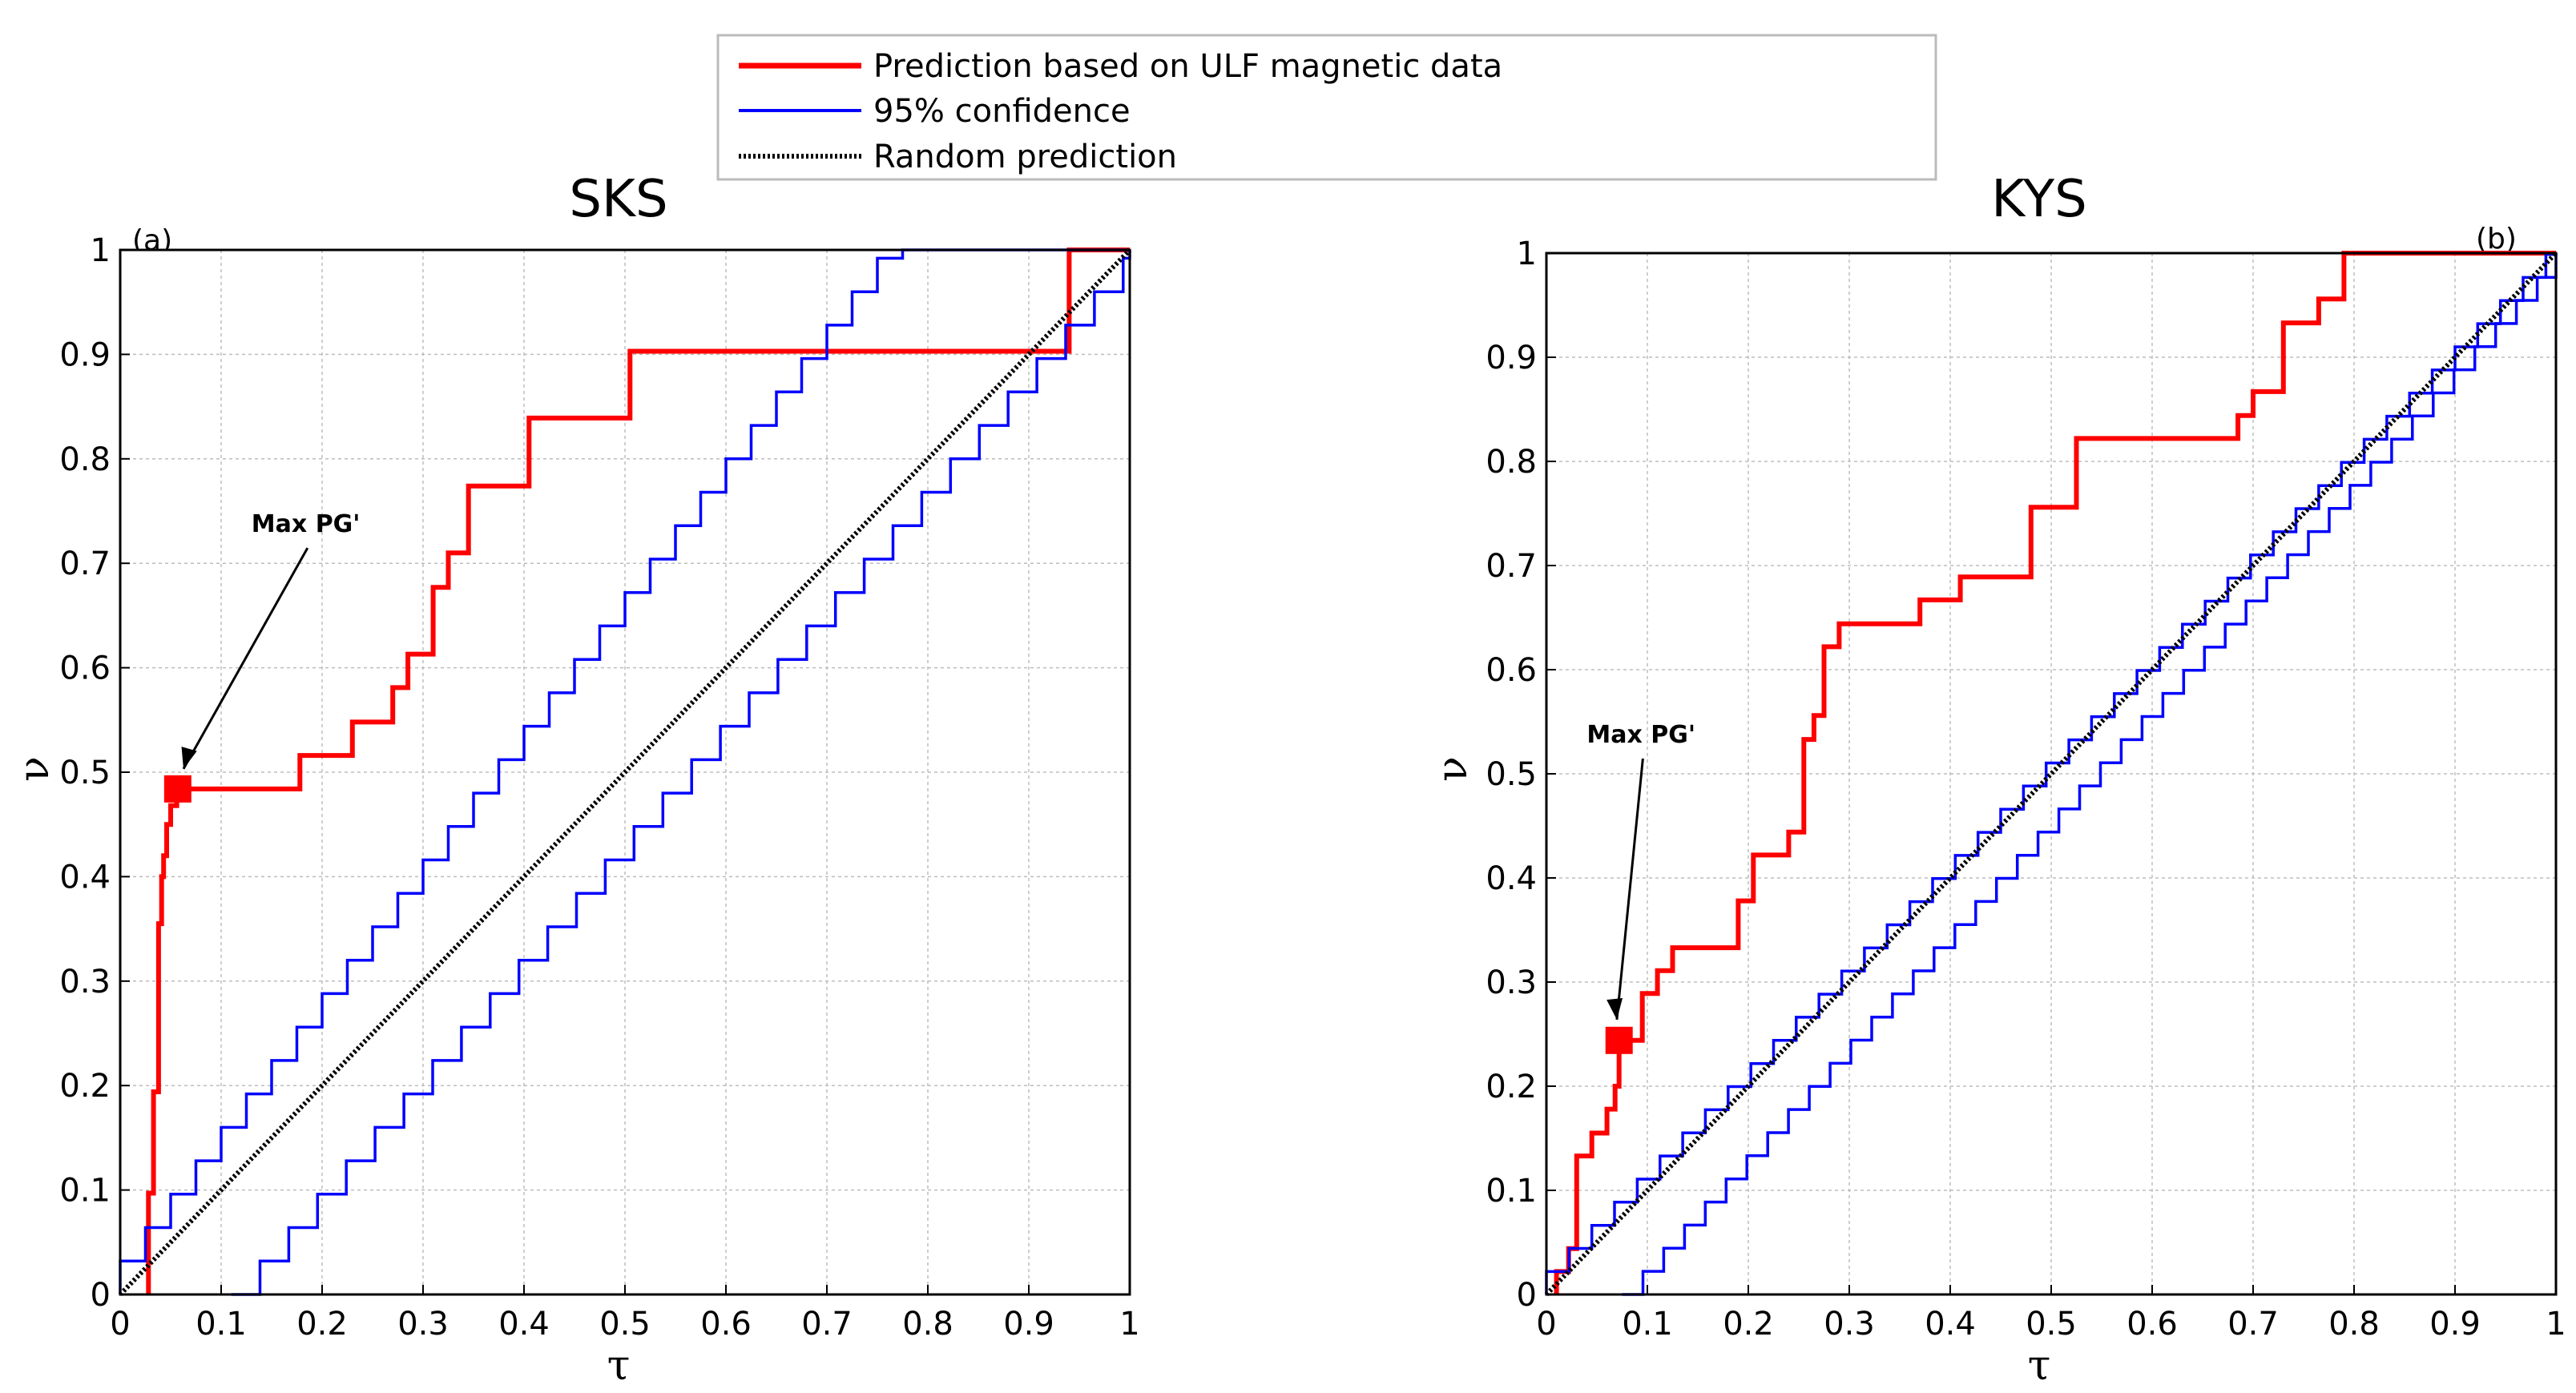  What do you see at coordinates (1453, 769) in the screenshot?
I see `y-axis-label-kys: ν` at bounding box center [1453, 769].